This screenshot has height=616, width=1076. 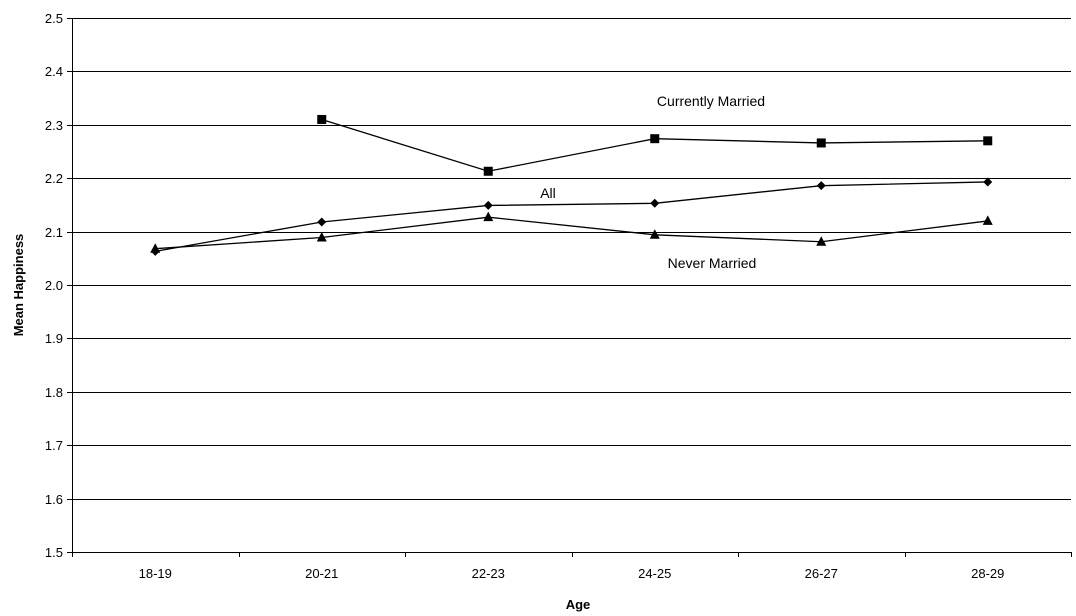 What do you see at coordinates (155, 573) in the screenshot?
I see `x-tick-label: 18-19` at bounding box center [155, 573].